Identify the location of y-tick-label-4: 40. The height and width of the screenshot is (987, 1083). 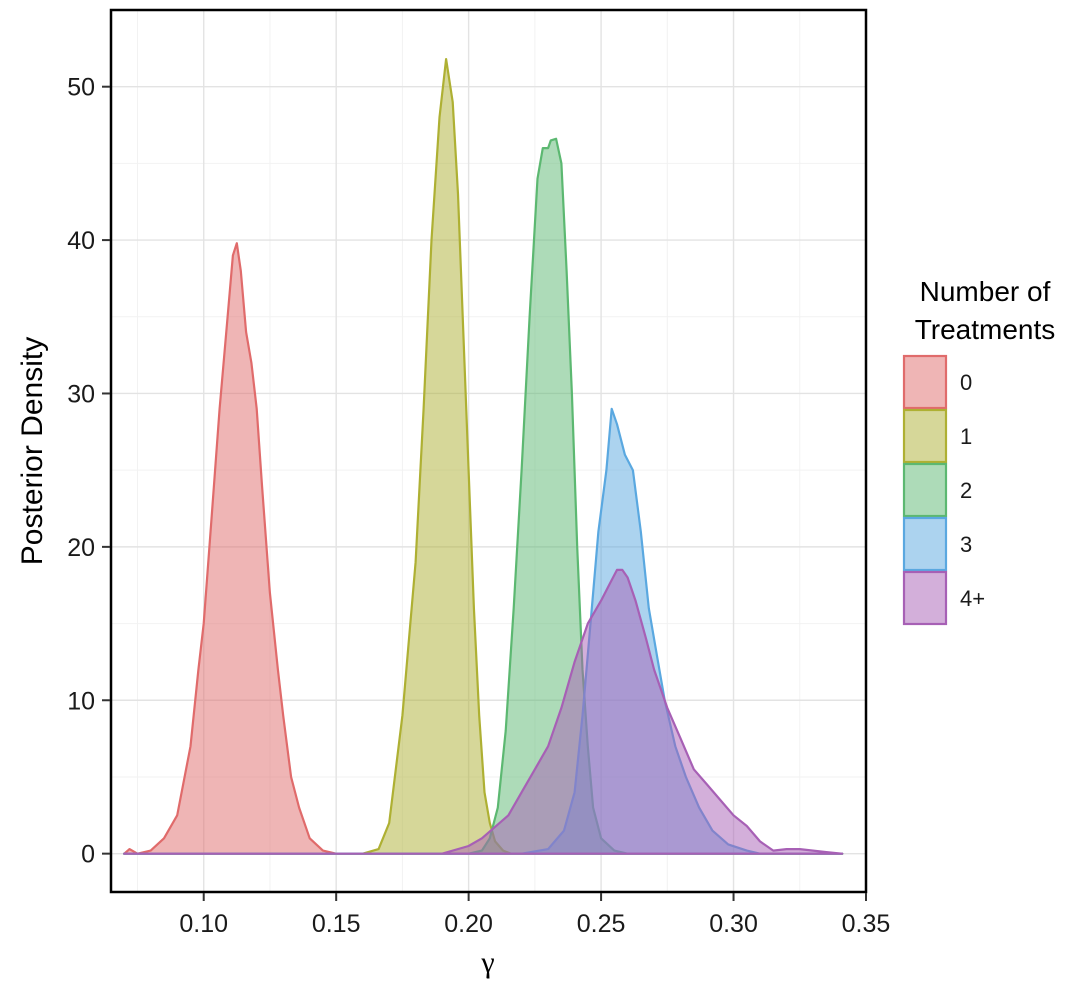
(81, 241).